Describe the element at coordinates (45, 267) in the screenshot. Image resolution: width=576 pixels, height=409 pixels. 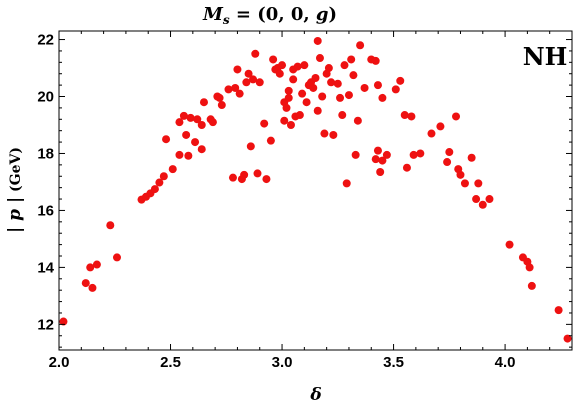
I see `y-tick-label: 14` at that location.